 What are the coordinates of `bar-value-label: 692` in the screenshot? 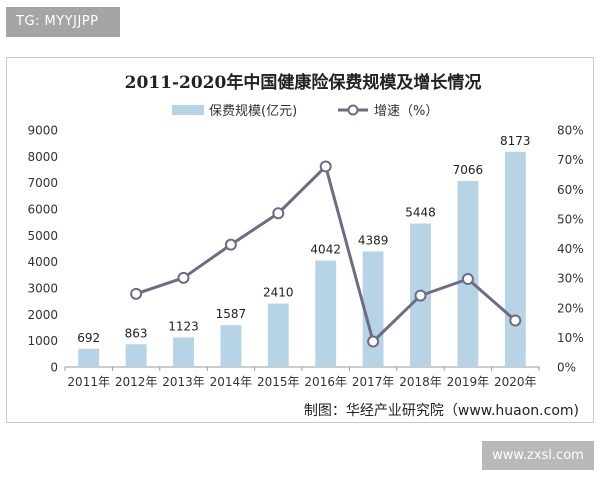 It's located at (88, 338).